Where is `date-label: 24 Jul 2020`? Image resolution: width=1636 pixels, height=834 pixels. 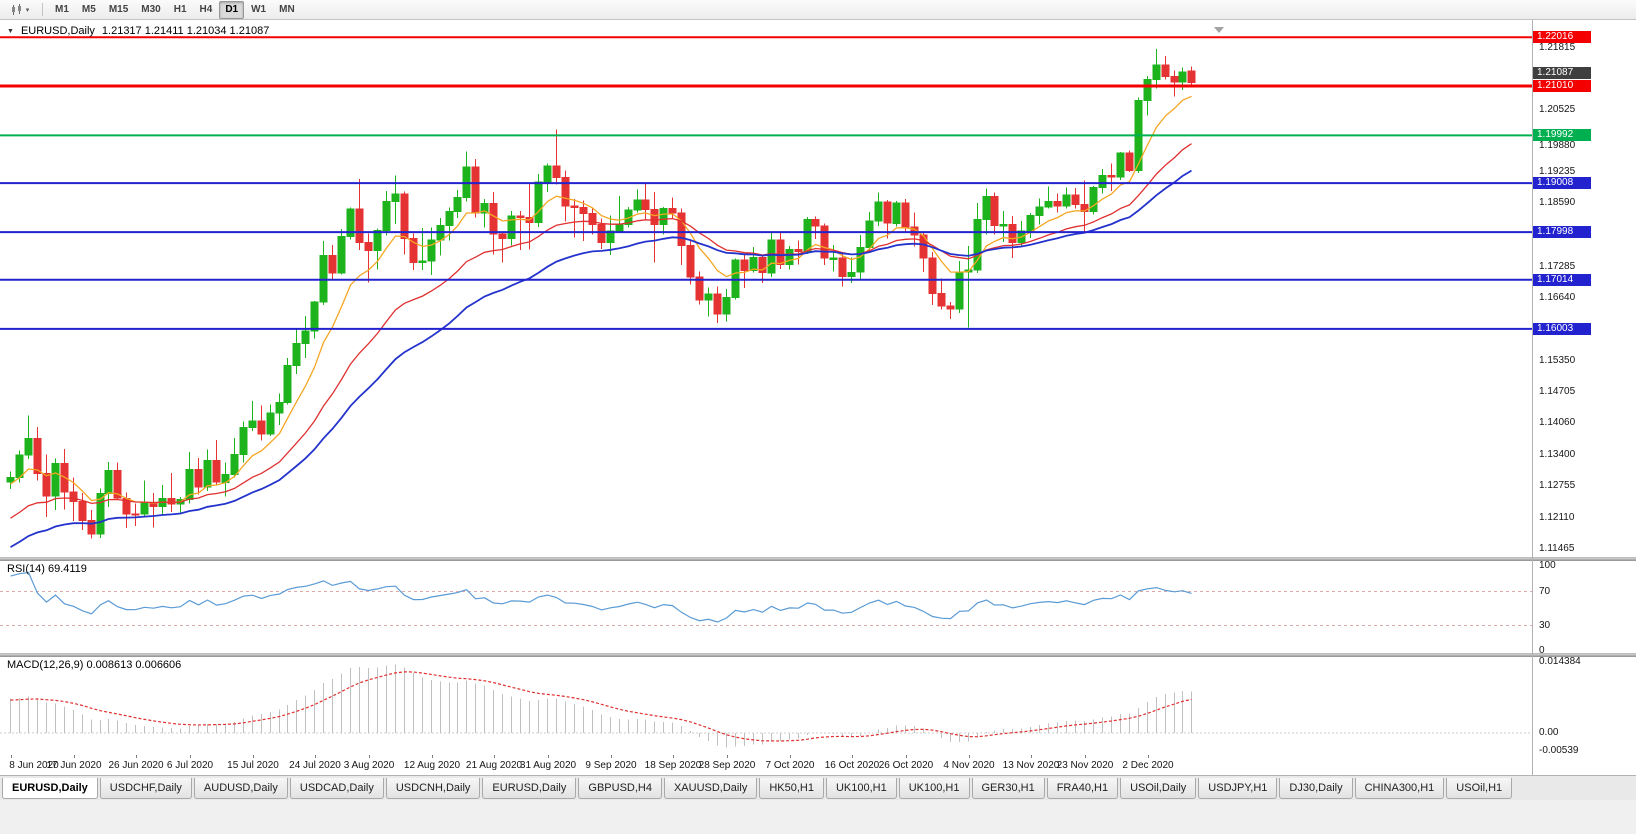
date-label: 24 Jul 2020 is located at coordinates (315, 765).